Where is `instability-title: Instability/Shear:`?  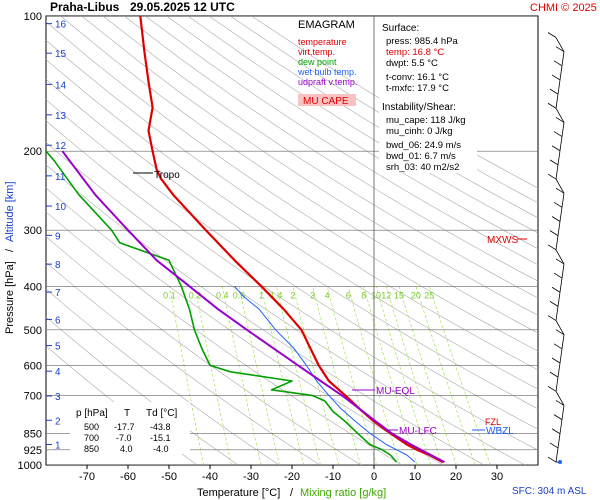 instability-title: Instability/Shear: is located at coordinates (419, 107).